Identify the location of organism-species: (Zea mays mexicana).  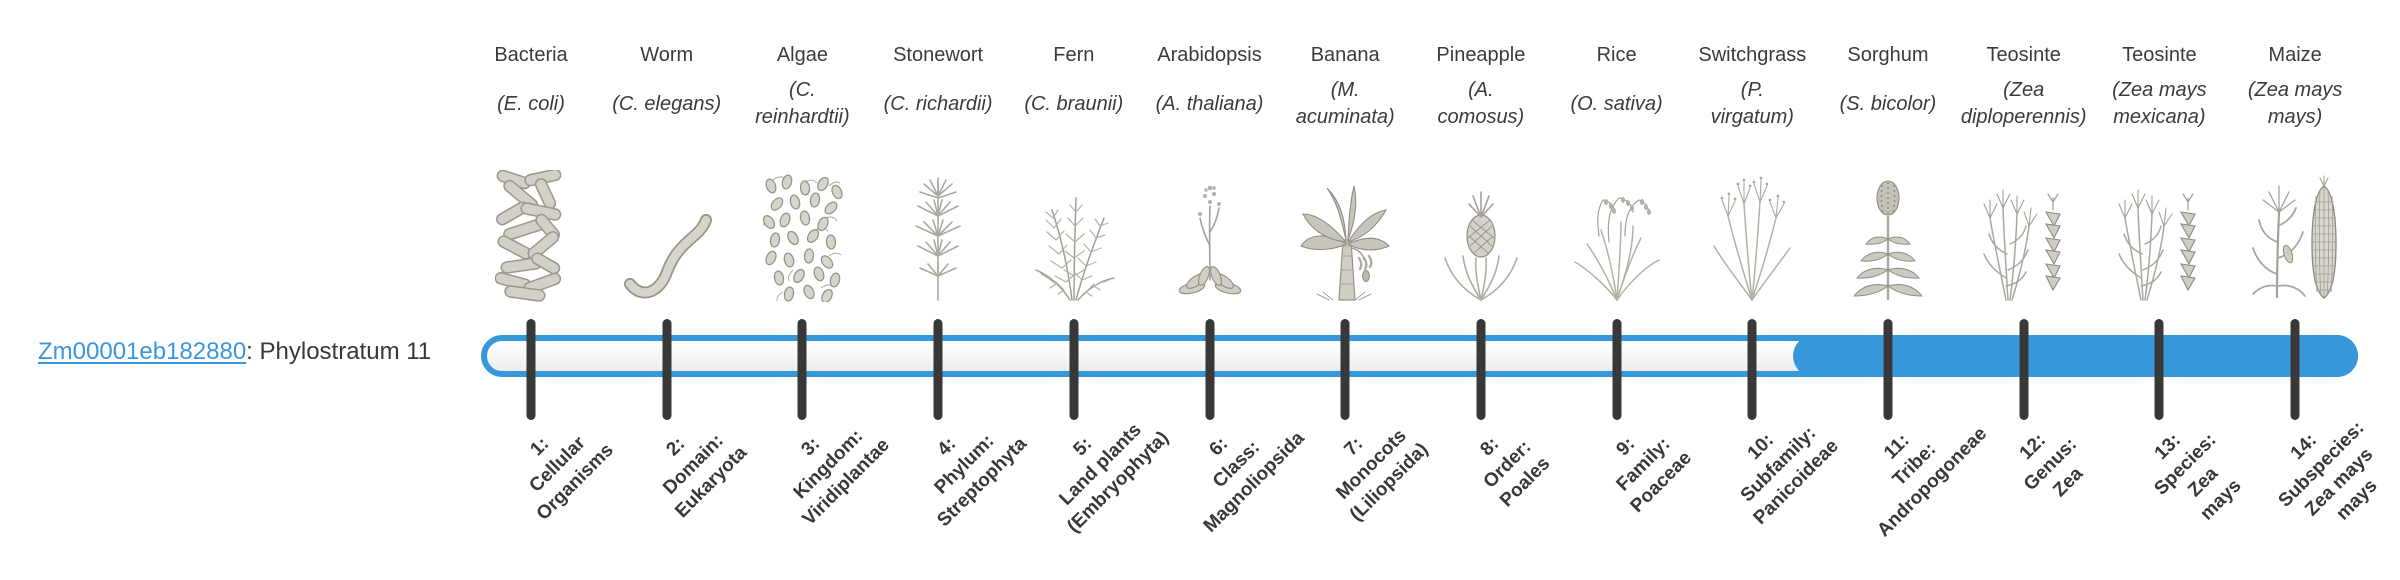
(2159, 103).